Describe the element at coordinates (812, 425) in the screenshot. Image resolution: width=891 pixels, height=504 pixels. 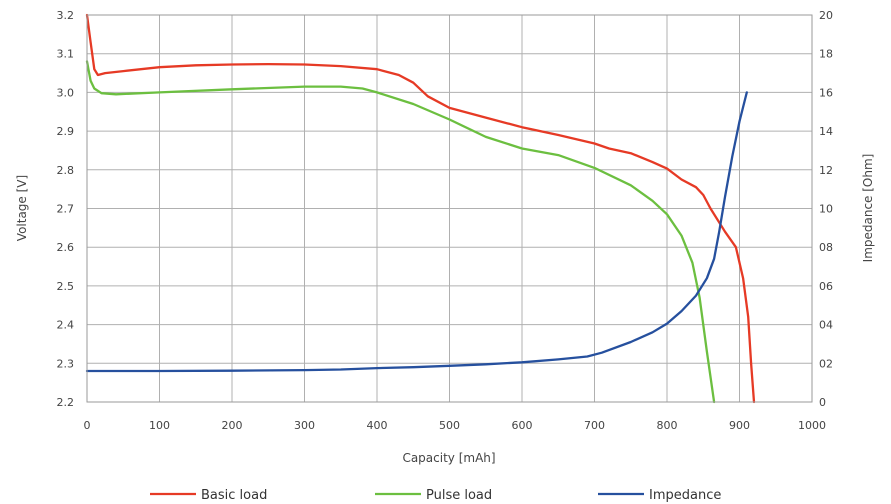
I see `x-tick-label: 1000` at that location.